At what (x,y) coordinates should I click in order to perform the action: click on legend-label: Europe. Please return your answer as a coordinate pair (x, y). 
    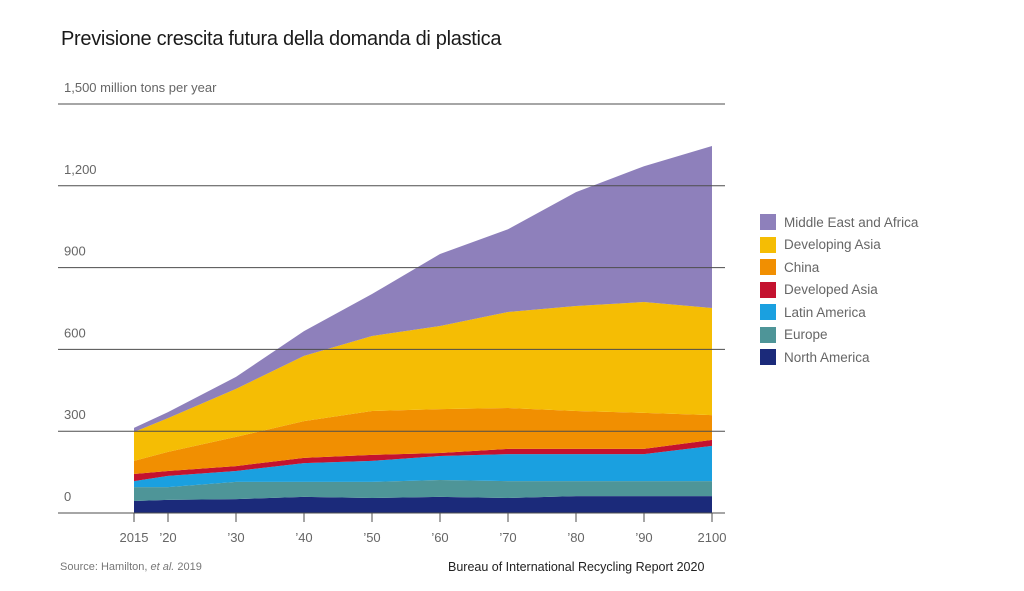
    Looking at the image, I should click on (806, 335).